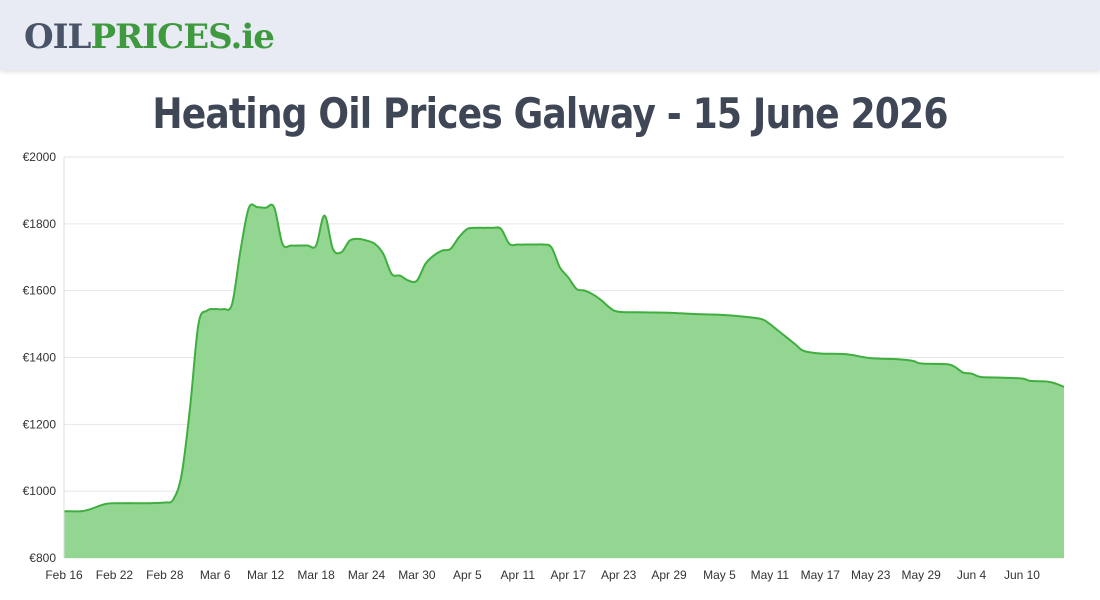 This screenshot has height=600, width=1100. Describe the element at coordinates (550, 35) in the screenshot. I see `top-bar: OILPRICES.ie` at that location.